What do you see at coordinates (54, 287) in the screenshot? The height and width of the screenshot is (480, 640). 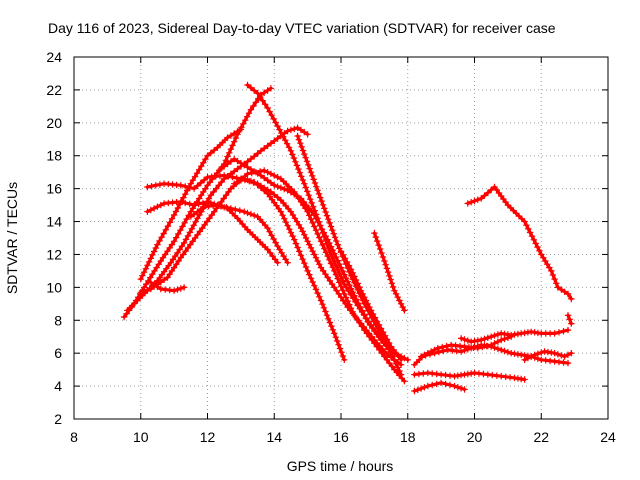 I see `y-tick-label: 10` at bounding box center [54, 287].